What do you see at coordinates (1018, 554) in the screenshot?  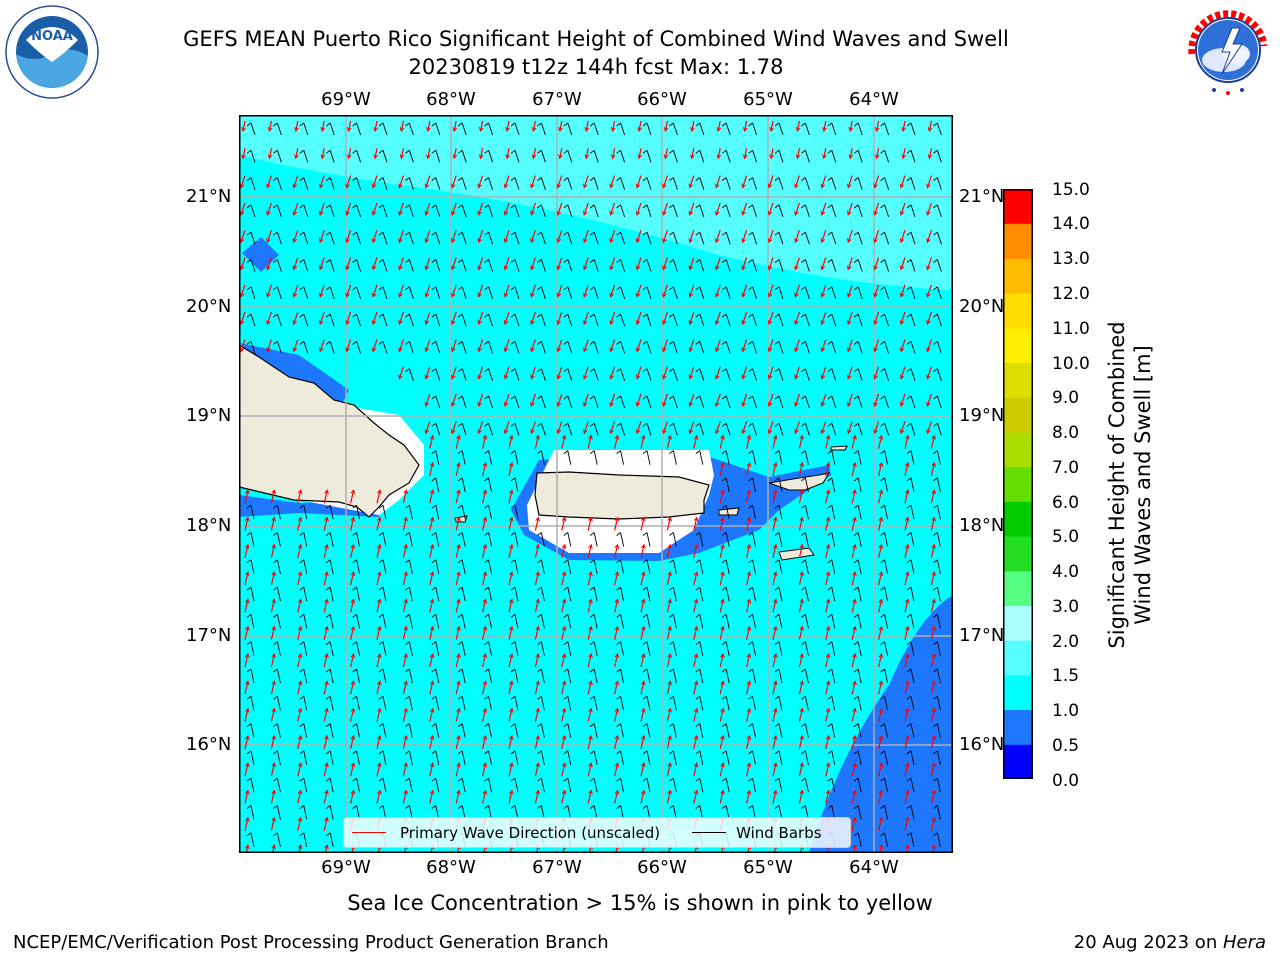 I see `colorbar-bin` at bounding box center [1018, 554].